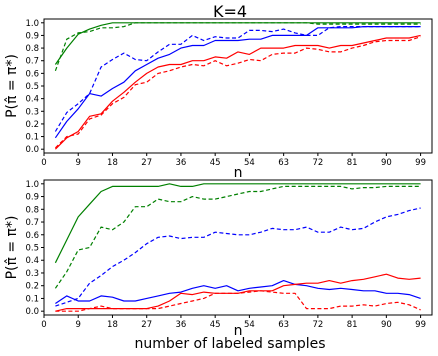  Describe the element at coordinates (230, 11) in the screenshot. I see `chart-title: K=4` at that location.